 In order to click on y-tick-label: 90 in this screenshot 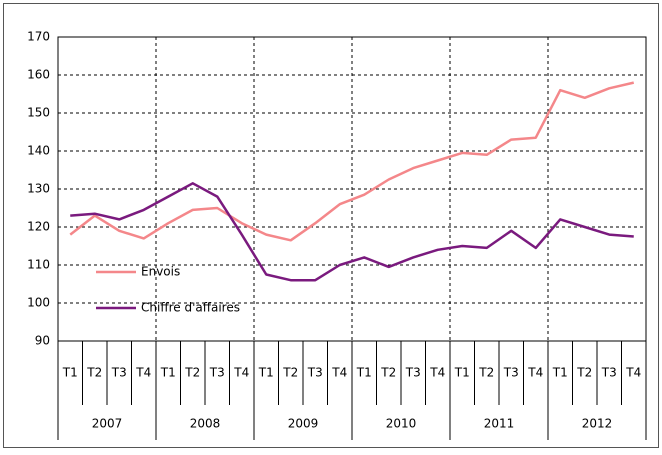, I will do `click(42, 341)`.